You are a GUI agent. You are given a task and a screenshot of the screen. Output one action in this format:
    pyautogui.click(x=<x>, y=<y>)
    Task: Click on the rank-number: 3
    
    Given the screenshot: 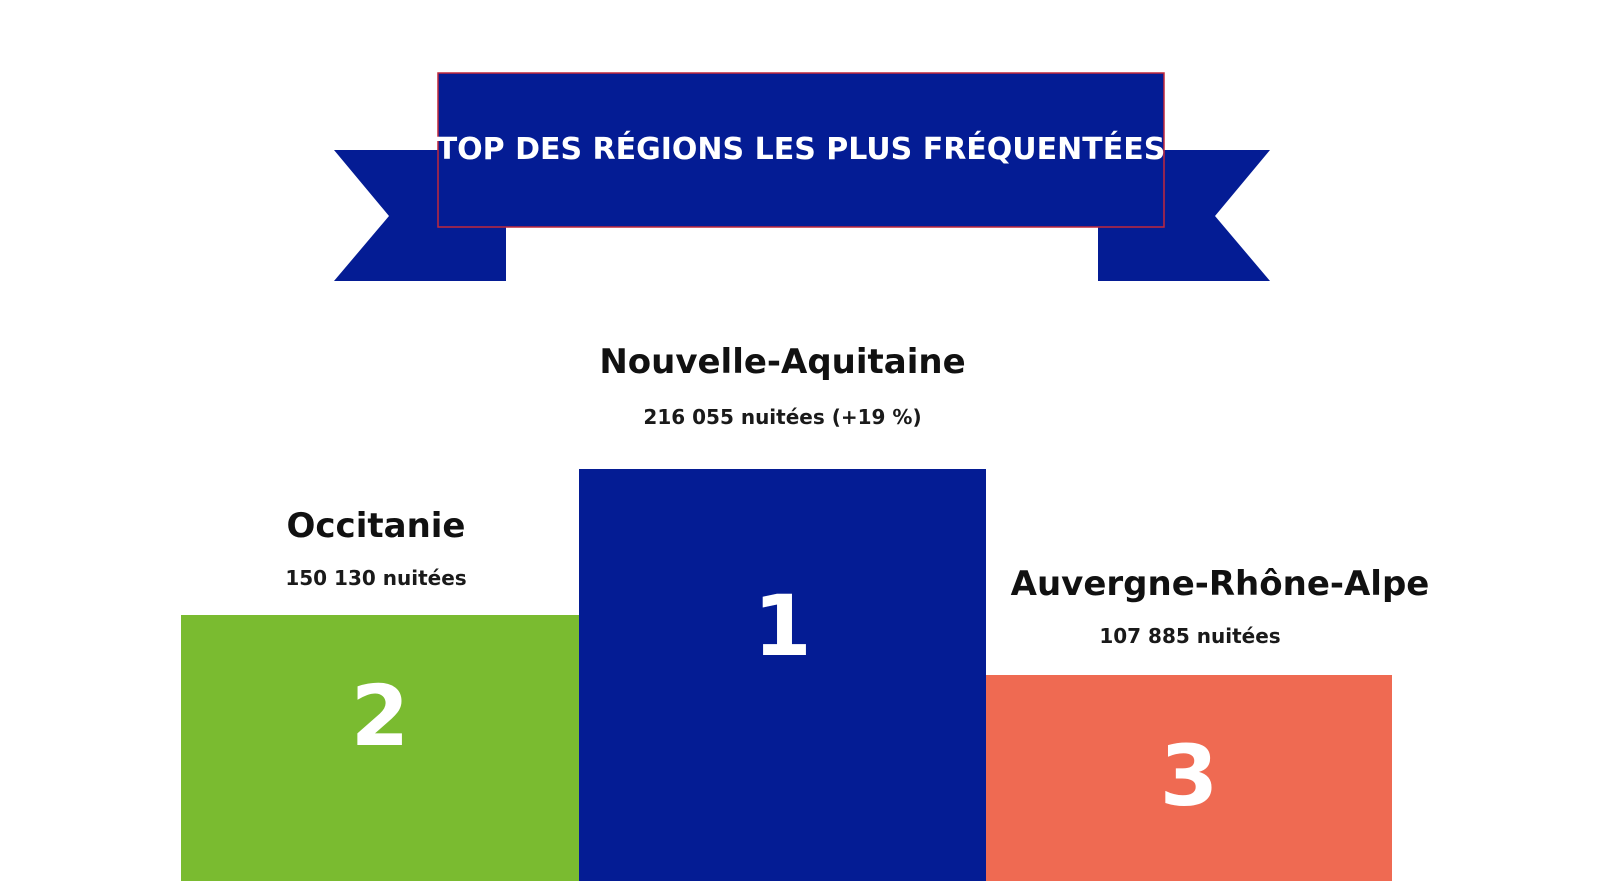 What is the action you would take?
    pyautogui.click(x=1189, y=776)
    